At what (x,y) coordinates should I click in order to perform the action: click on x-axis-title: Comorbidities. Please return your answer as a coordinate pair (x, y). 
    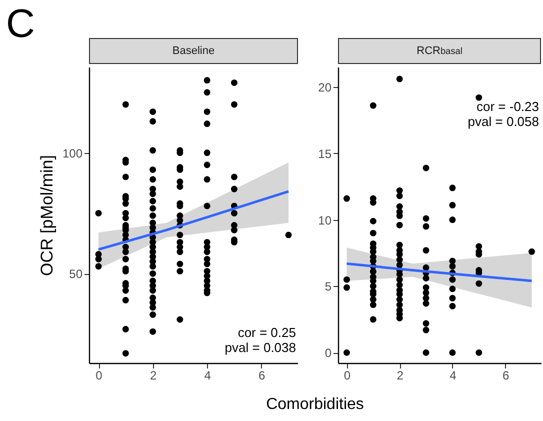
    Looking at the image, I should click on (315, 405).